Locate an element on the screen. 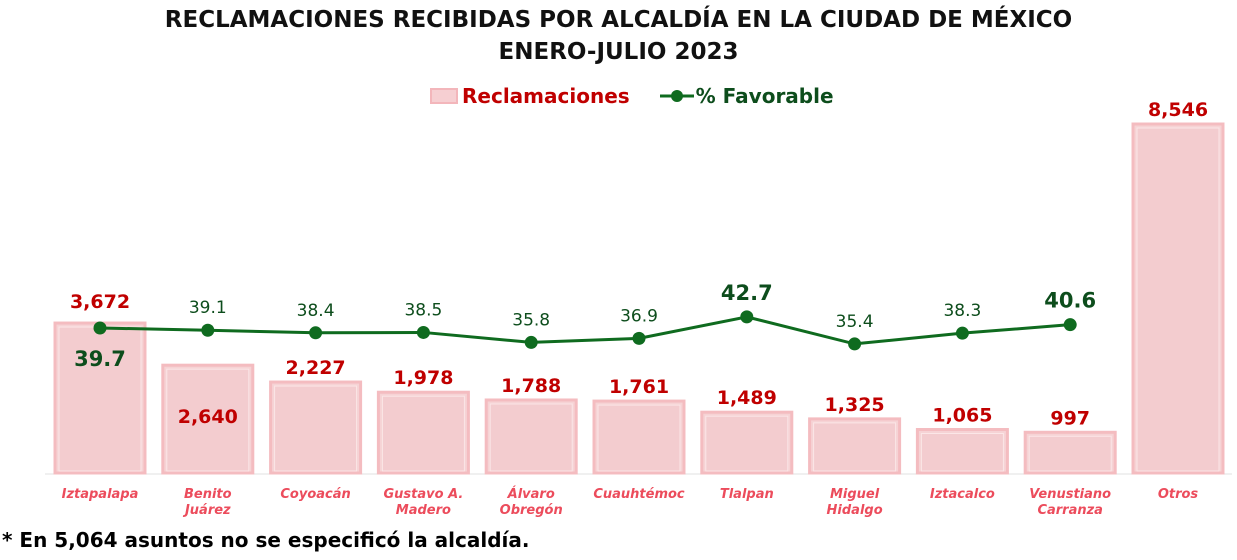 This screenshot has width=1237, height=560. favorable-label-1: 39.1 is located at coordinates (208, 308).